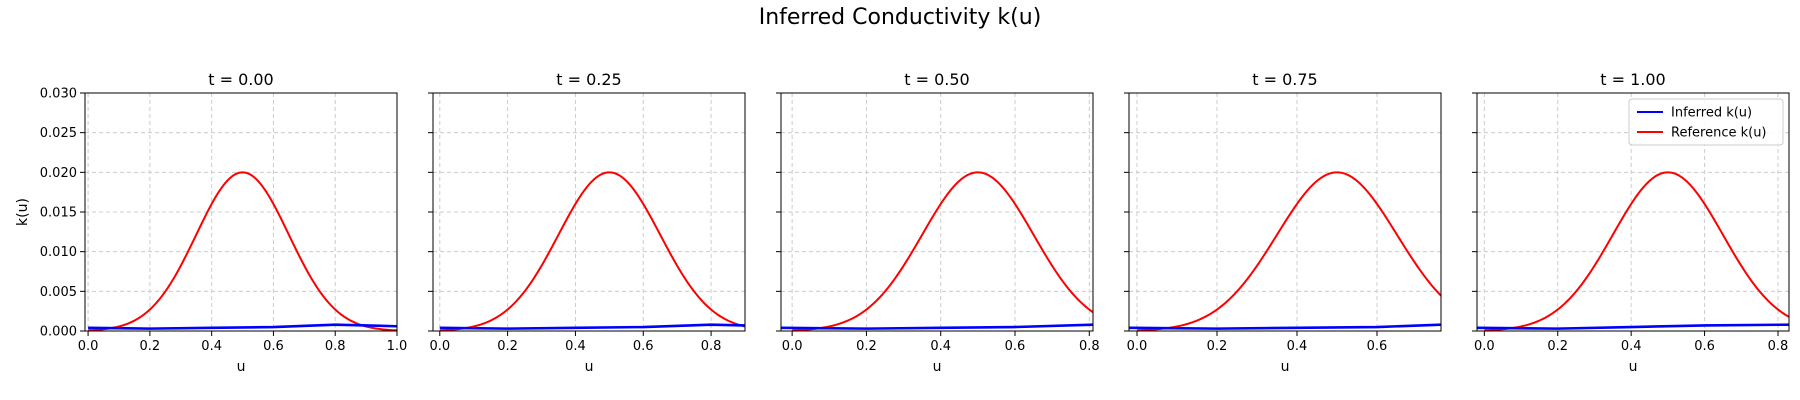  Describe the element at coordinates (240, 79) in the screenshot. I see `subplot-title: t = 0.00` at that location.